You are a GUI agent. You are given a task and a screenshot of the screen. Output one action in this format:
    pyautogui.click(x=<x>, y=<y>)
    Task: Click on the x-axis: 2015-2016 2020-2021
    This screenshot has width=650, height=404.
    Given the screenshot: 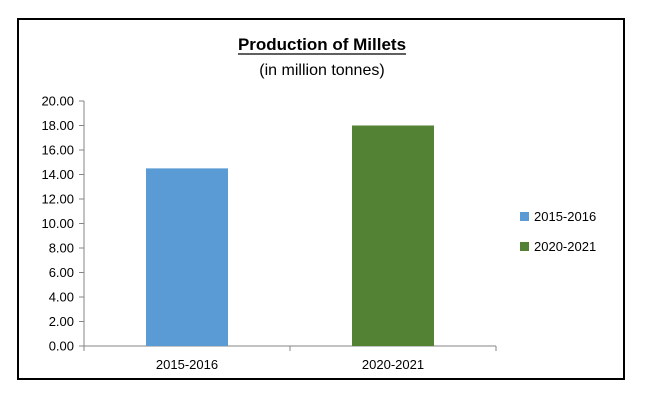 What is the action you would take?
    pyautogui.click(x=290, y=358)
    